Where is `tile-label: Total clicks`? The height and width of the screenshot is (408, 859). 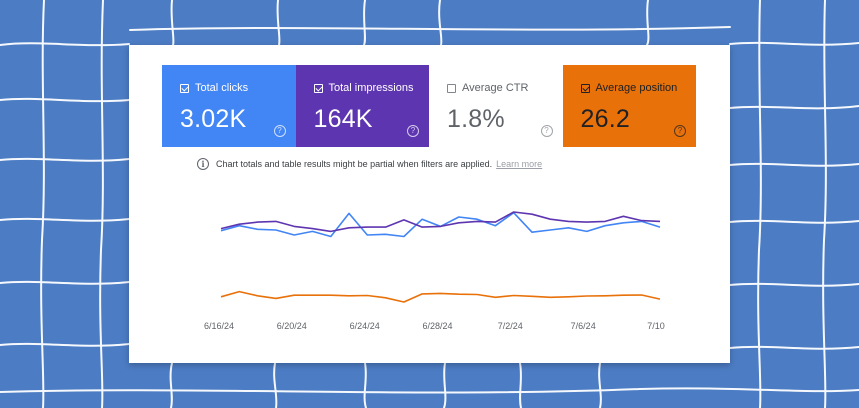 tile-label: Total clicks is located at coordinates (222, 88).